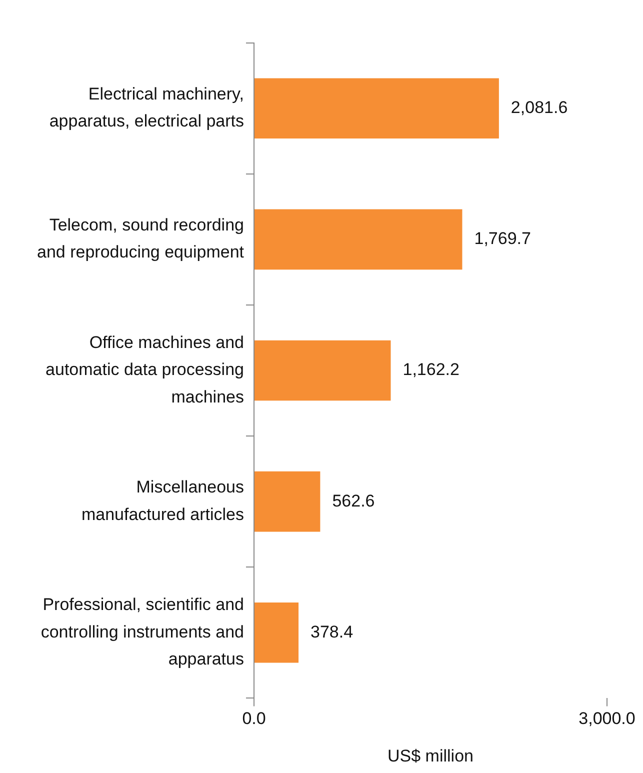 The height and width of the screenshot is (773, 643). Describe the element at coordinates (431, 756) in the screenshot. I see `x-axis-title: US$ million` at that location.